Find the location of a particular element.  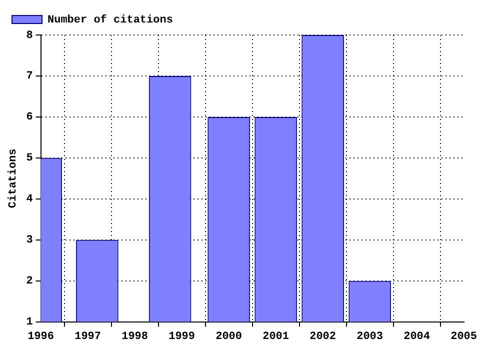

x-tick-label: 1998 is located at coordinates (135, 337).